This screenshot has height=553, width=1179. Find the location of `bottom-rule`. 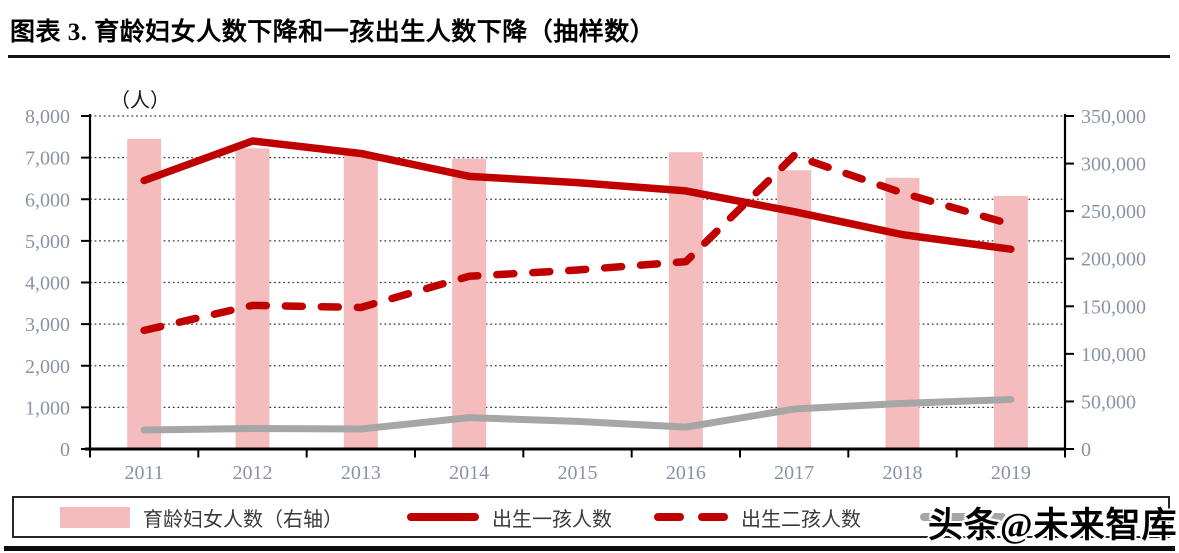

bottom-rule is located at coordinates (589, 548).